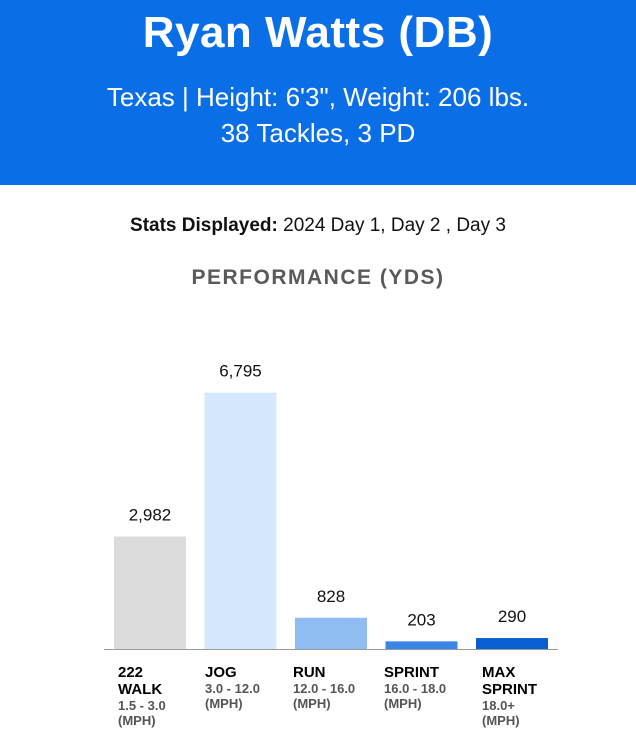 This screenshot has height=750, width=636. I want to click on chart-title: PERFORMANCE (YDS), so click(318, 277).